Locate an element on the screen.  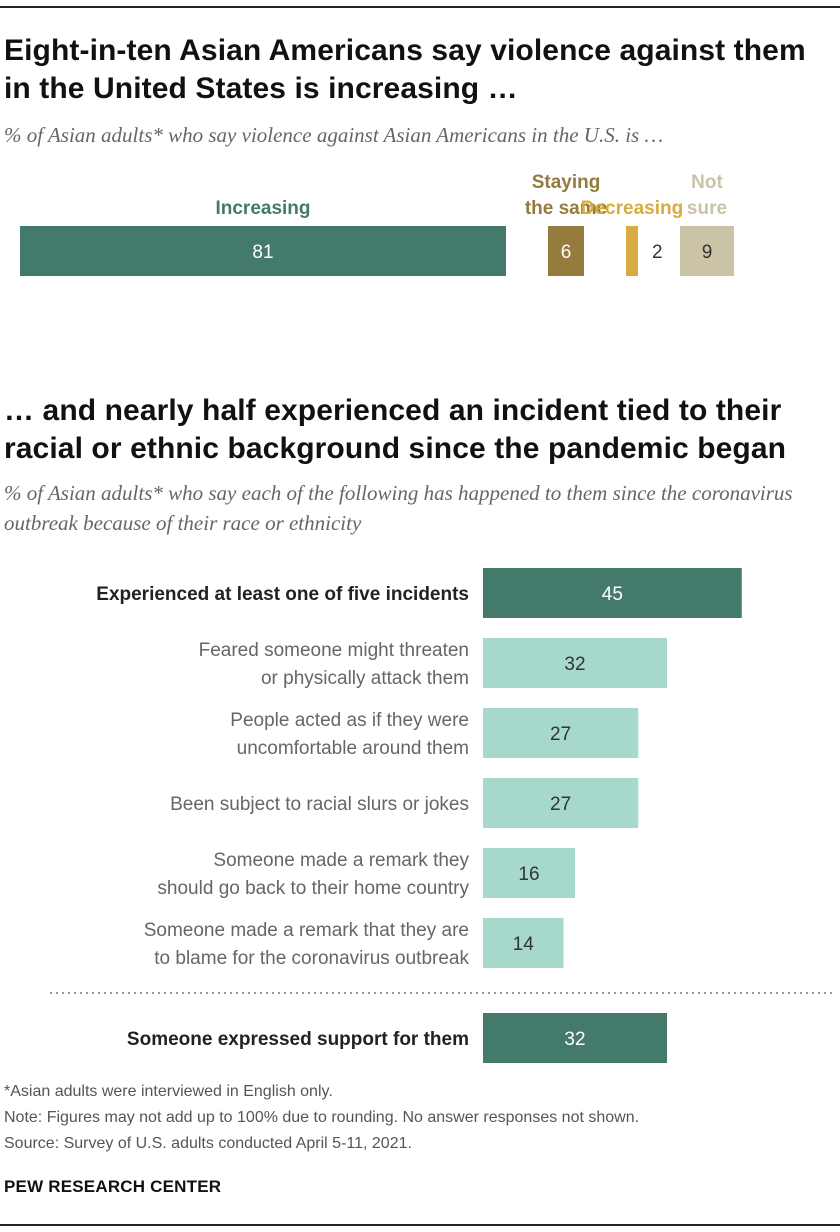
category-label-row-3: People acted as if they were is located at coordinates (349, 720).